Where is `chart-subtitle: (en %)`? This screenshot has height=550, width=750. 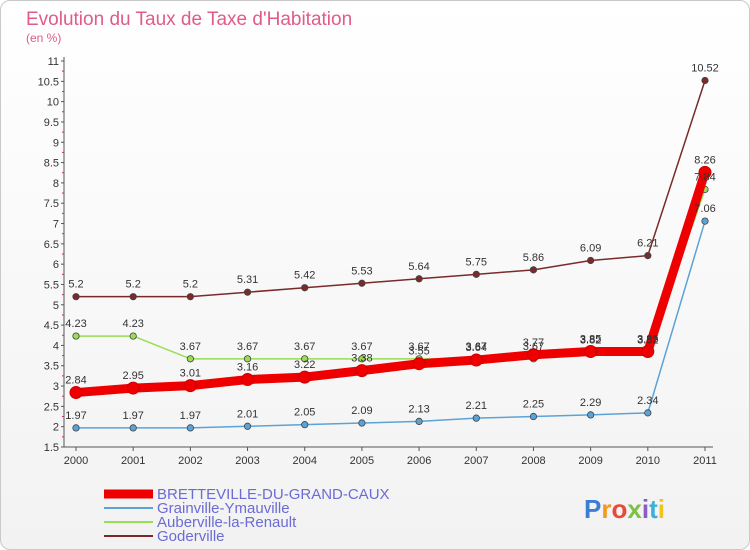 chart-subtitle: (en %) is located at coordinates (43, 38).